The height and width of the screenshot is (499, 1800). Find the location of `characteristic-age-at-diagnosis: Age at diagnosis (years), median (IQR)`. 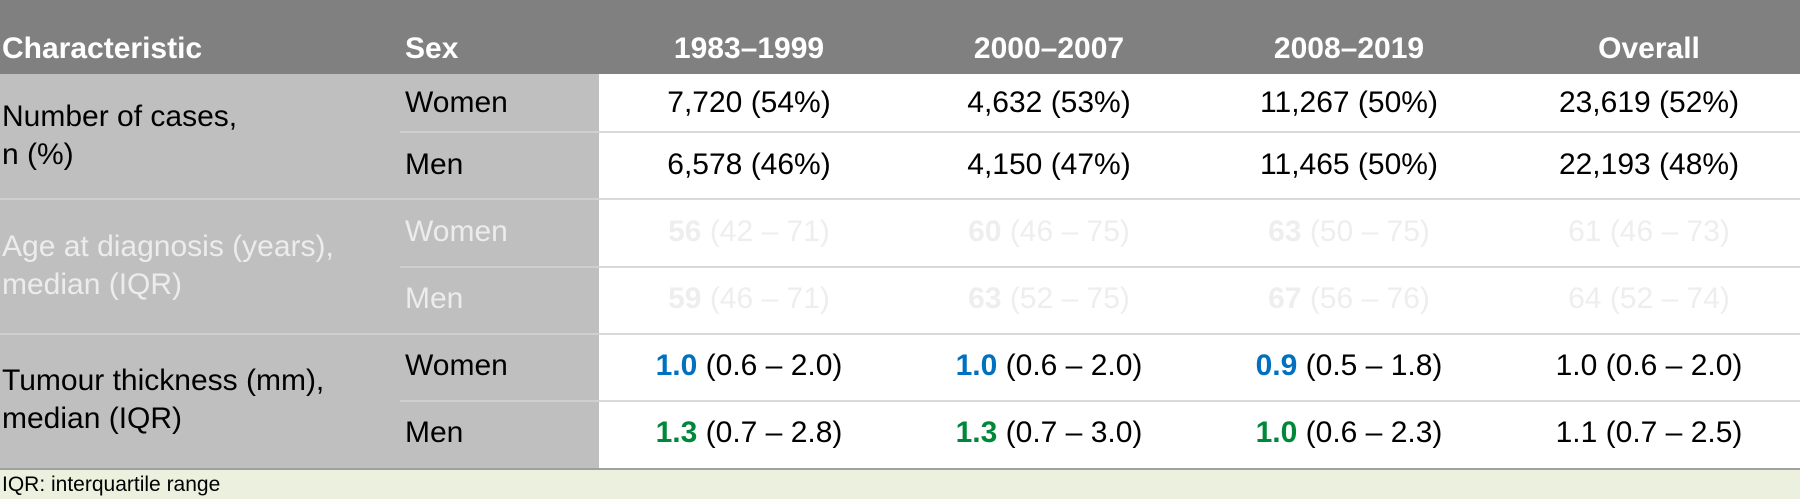

characteristic-age-at-diagnosis: Age at diagnosis (years), median (IQR) is located at coordinates (168, 265).